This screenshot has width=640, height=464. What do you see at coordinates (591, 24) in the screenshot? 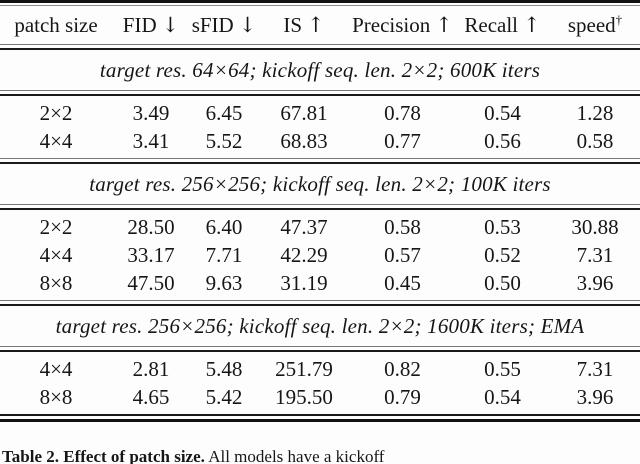
I see `col-header-label: speed` at bounding box center [591, 24].